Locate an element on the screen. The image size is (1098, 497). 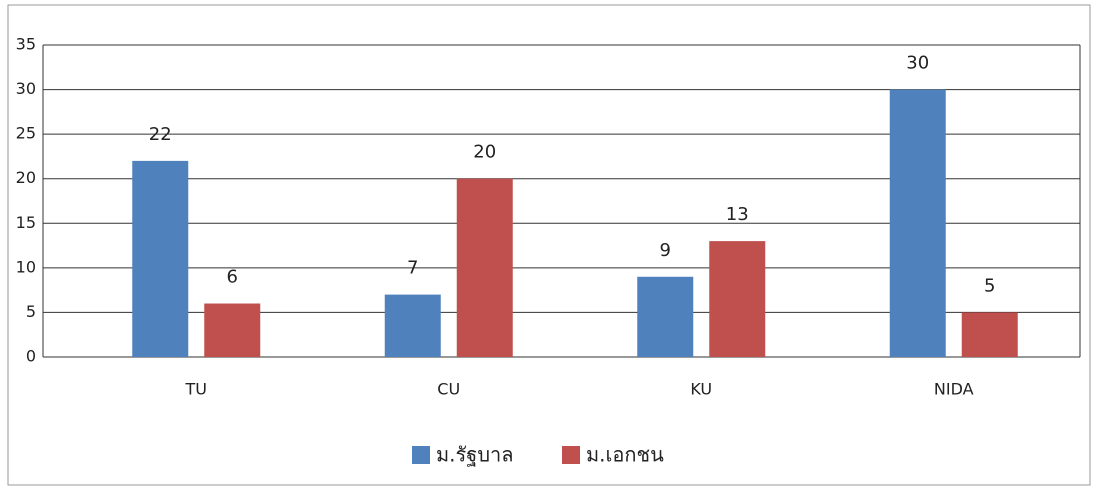
data-label: 7 is located at coordinates (412, 268).